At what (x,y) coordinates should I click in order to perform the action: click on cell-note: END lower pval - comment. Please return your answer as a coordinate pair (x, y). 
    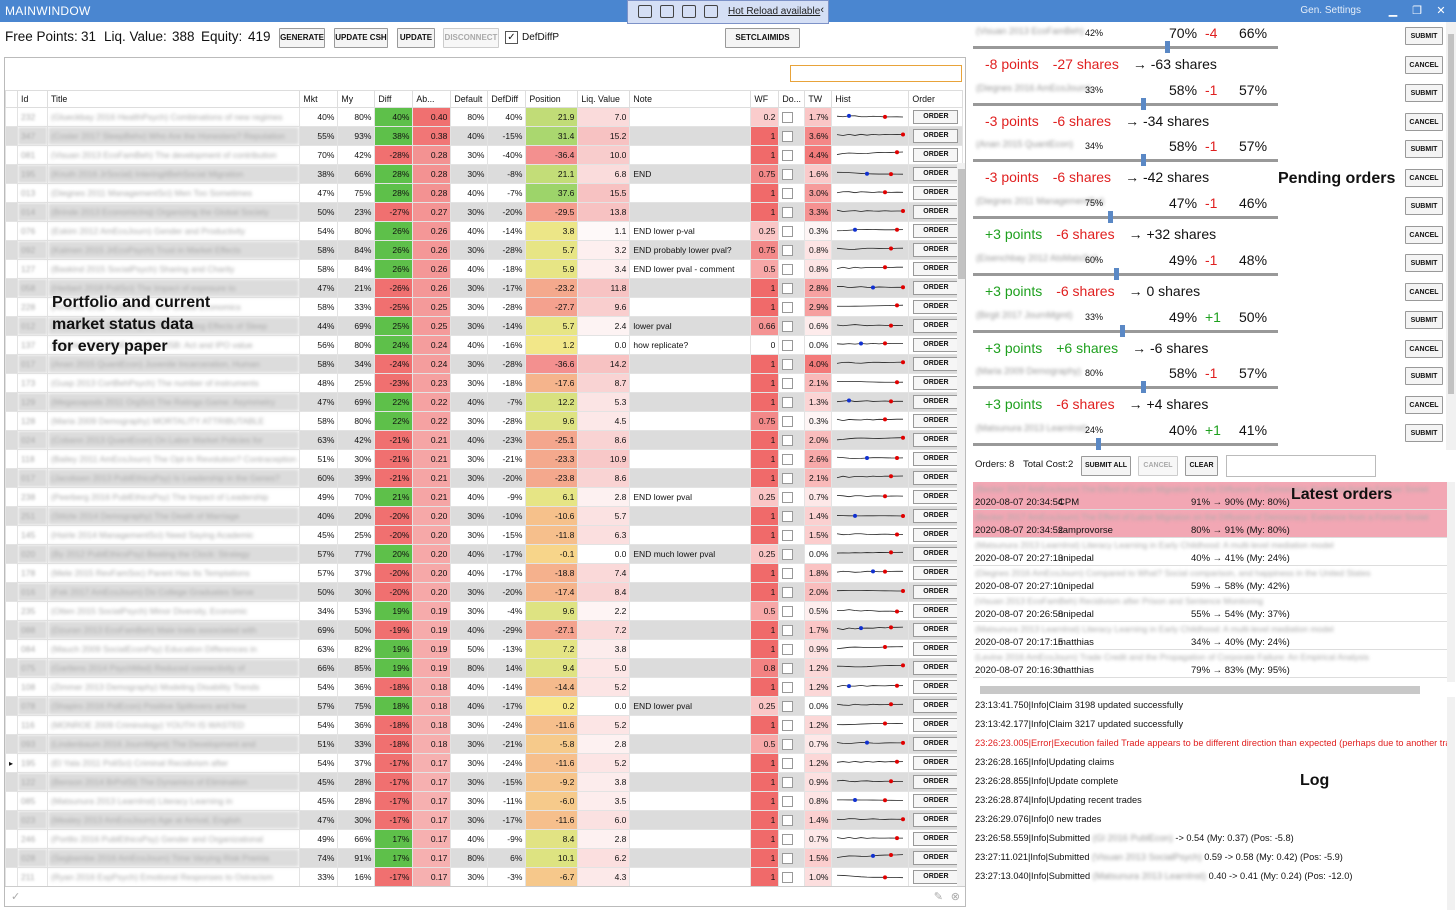
    Looking at the image, I should click on (690, 269).